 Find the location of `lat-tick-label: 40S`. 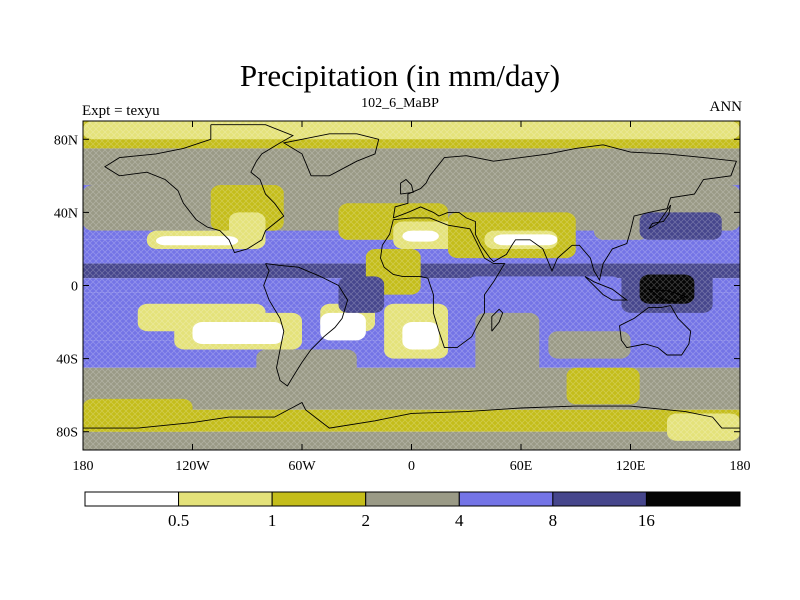

lat-tick-label: 40S is located at coordinates (67, 360).